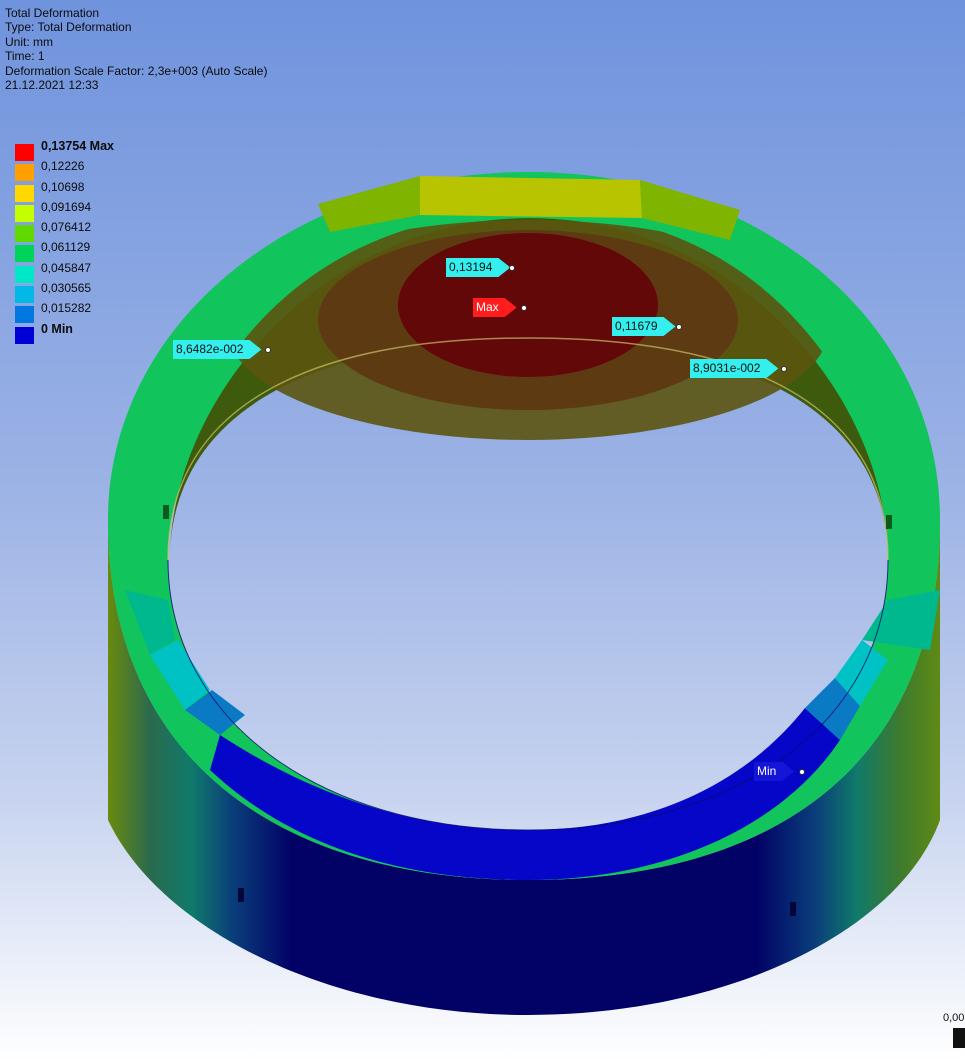 The height and width of the screenshot is (1061, 965). I want to click on top-face-yellow-zone, so click(531, 197).